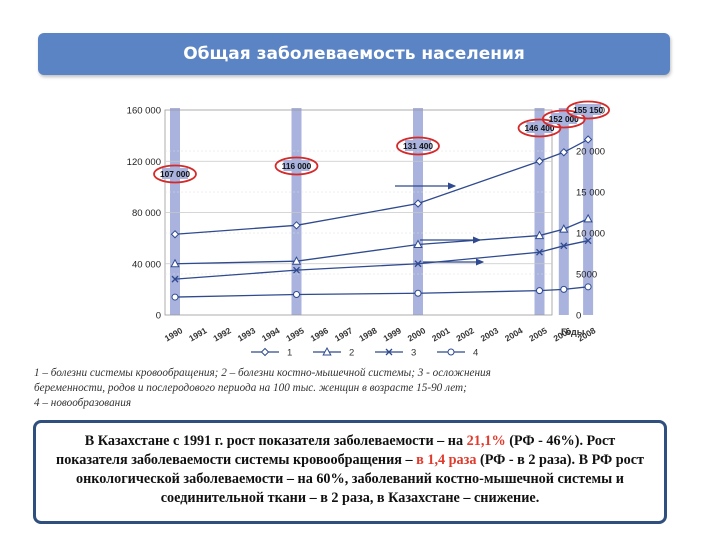  I want to click on series-4-line, so click(381, 292).